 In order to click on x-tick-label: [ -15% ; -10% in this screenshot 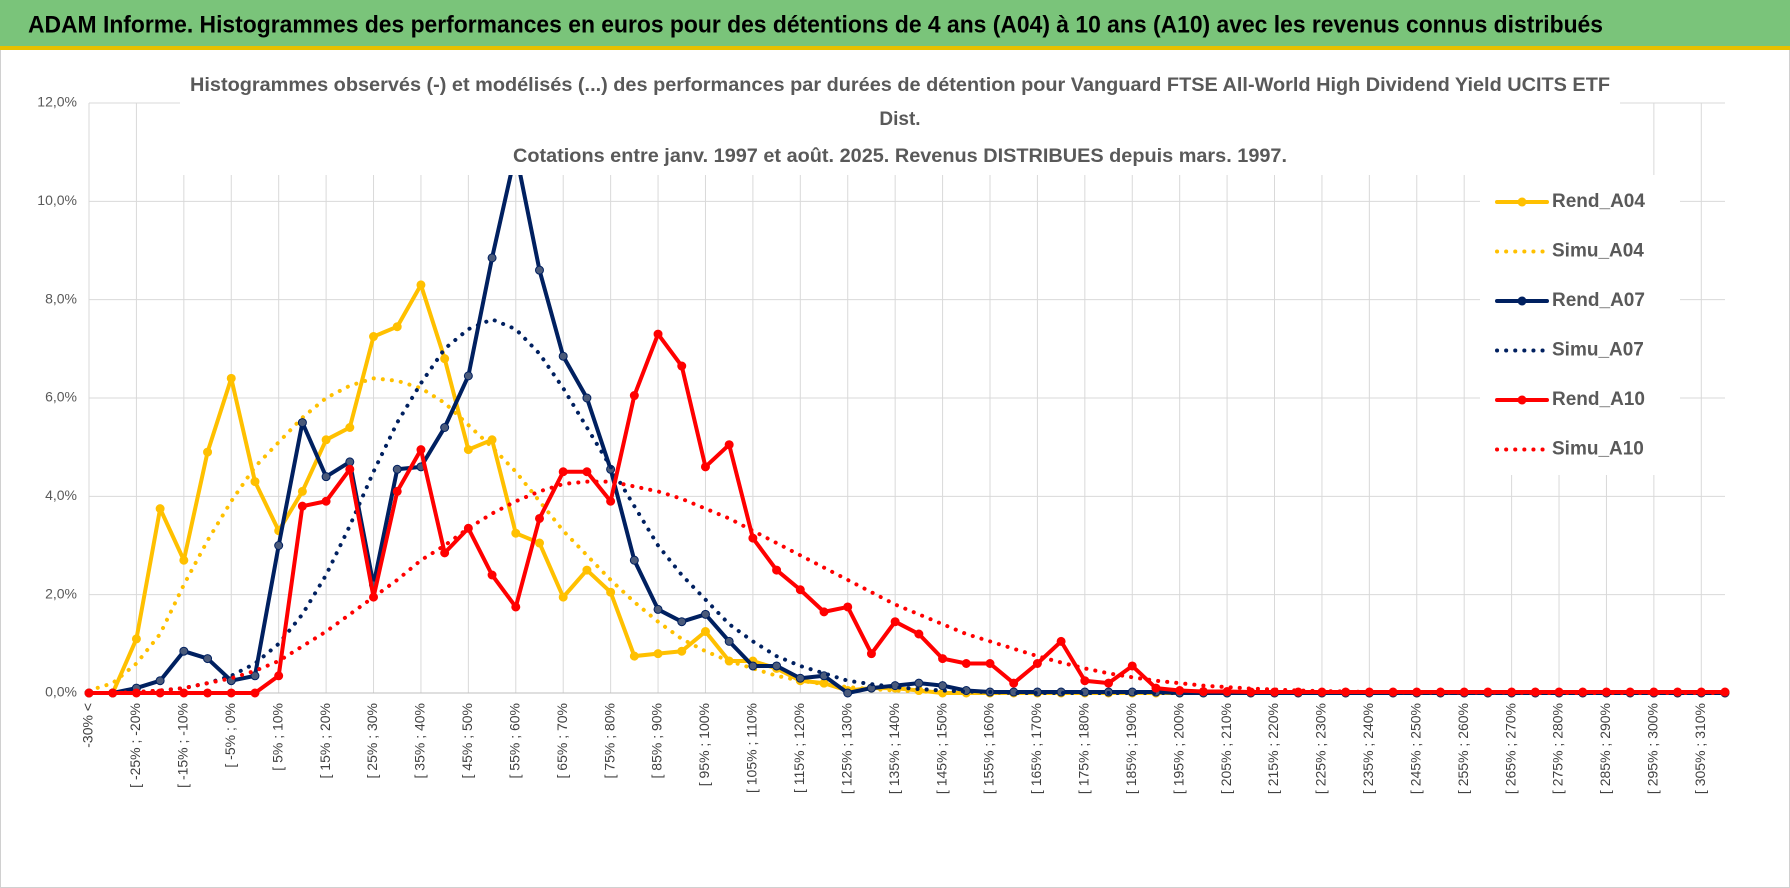, I will do `click(183, 745)`.